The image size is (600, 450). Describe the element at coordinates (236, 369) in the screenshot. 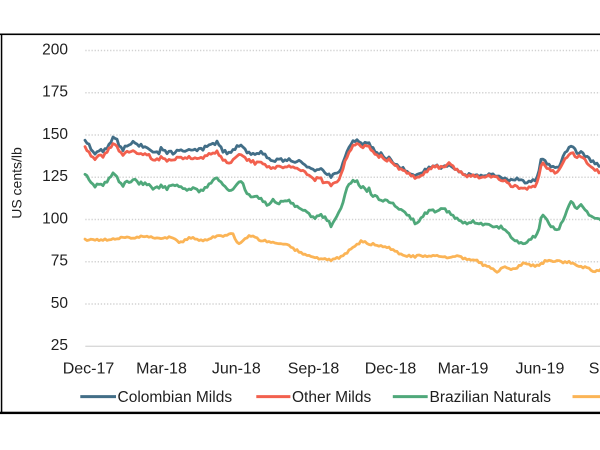

I see `svg-text: Jun-18` at that location.